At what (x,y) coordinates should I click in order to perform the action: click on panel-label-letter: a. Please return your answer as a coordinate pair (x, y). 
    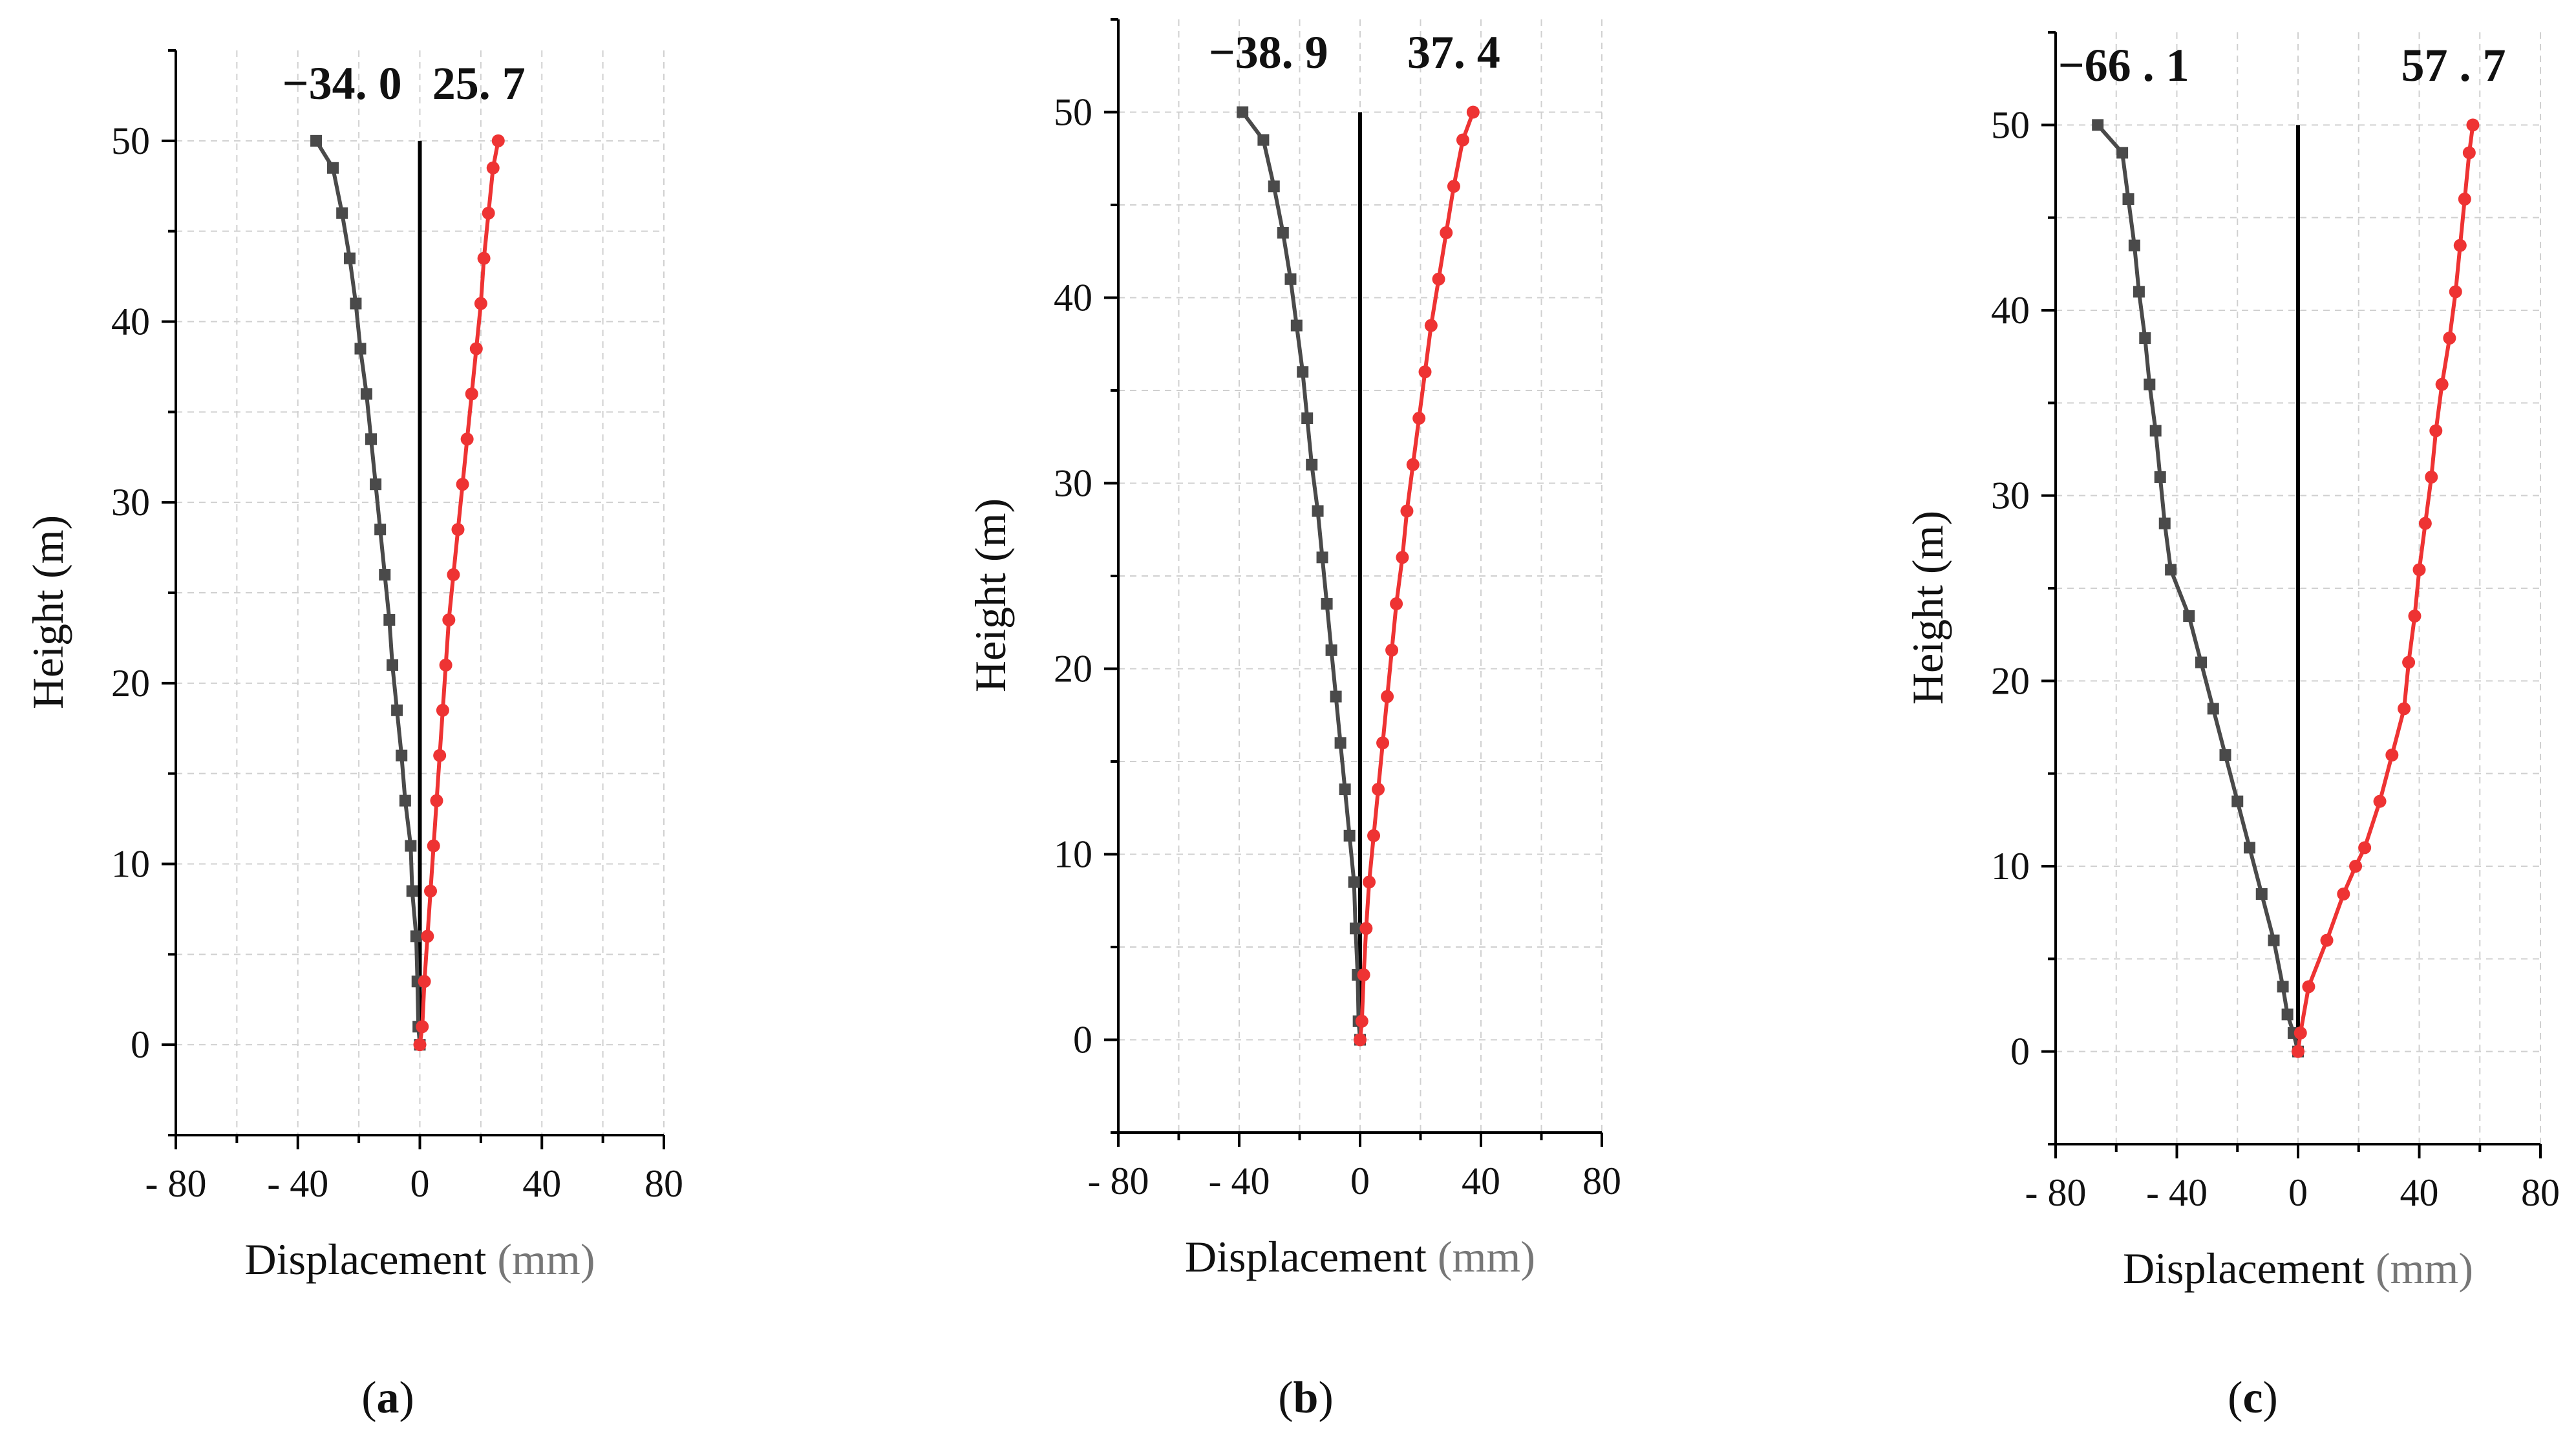
    Looking at the image, I should click on (388, 1398).